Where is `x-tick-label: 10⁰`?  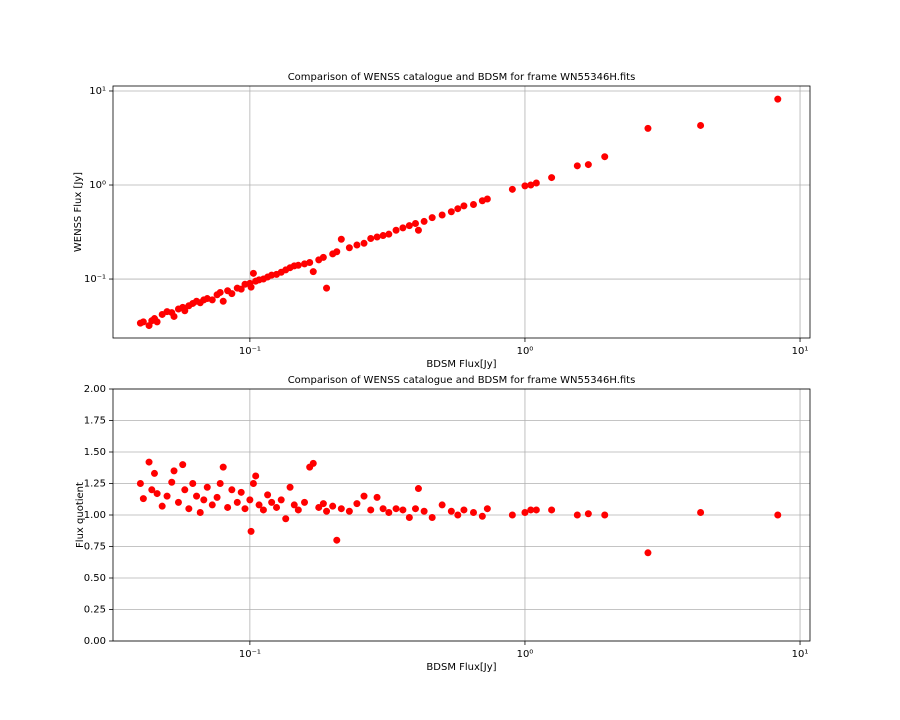
x-tick-label: 10⁰ is located at coordinates (525, 351).